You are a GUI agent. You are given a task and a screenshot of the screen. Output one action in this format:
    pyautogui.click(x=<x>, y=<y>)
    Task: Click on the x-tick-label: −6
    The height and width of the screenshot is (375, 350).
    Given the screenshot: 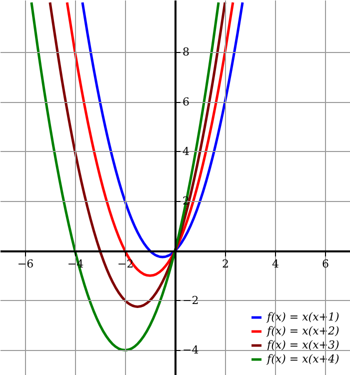 What is the action you would take?
    pyautogui.click(x=25, y=263)
    